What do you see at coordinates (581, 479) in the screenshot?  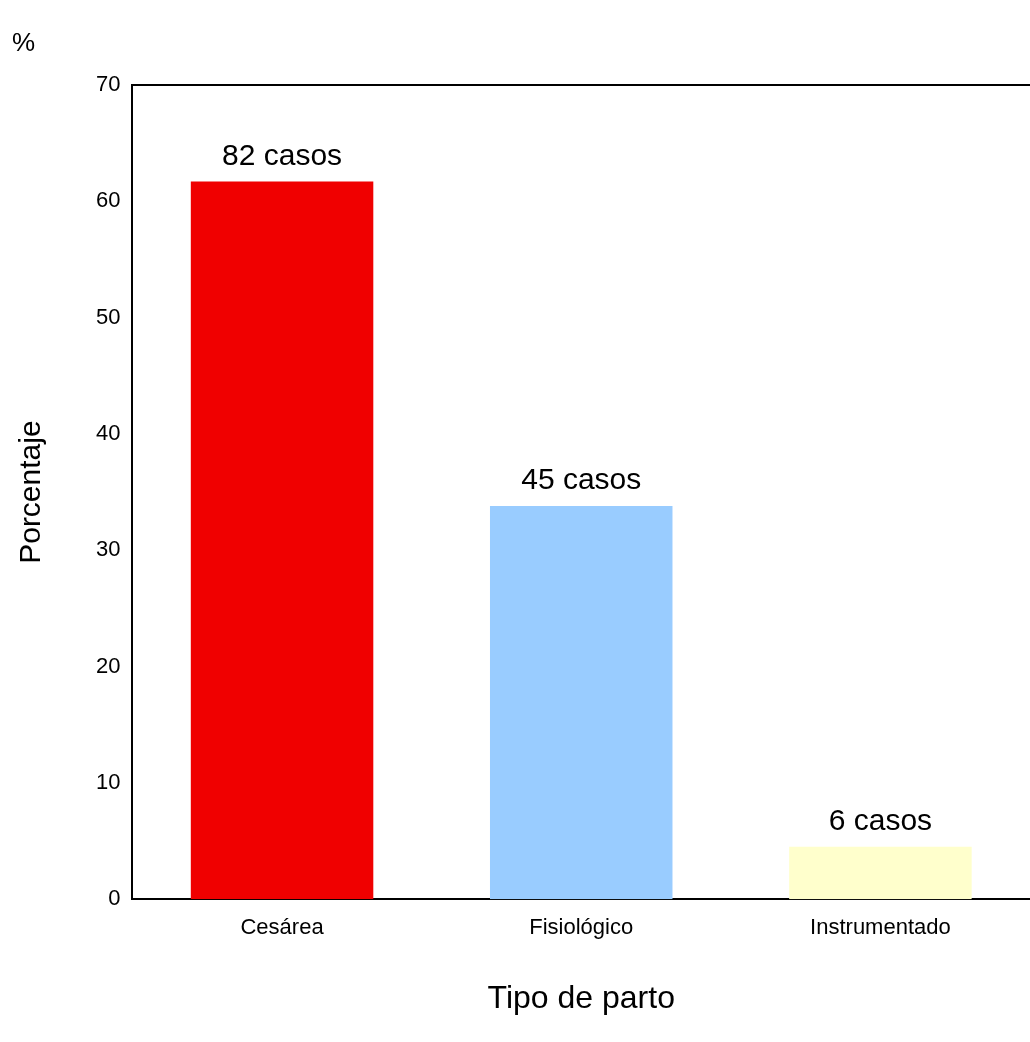 I see `annotation: 45 casos` at bounding box center [581, 479].